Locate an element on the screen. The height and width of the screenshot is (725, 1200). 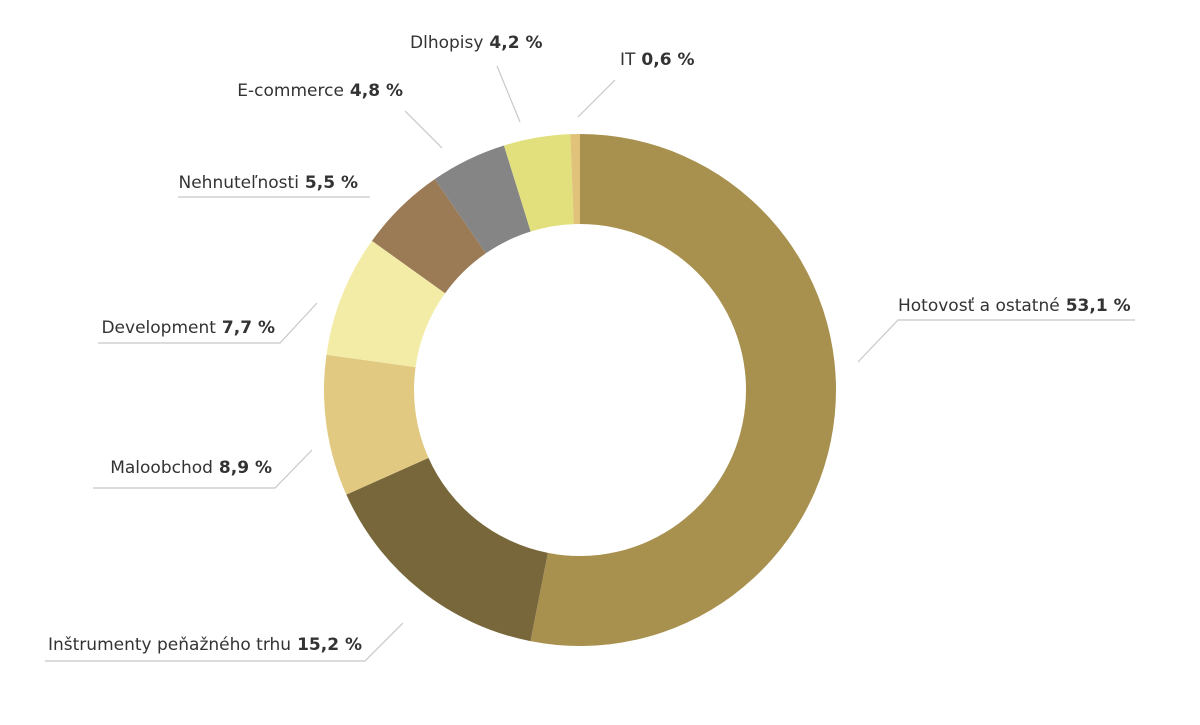
category-label: Nehnuteľnosti is located at coordinates (239, 183).